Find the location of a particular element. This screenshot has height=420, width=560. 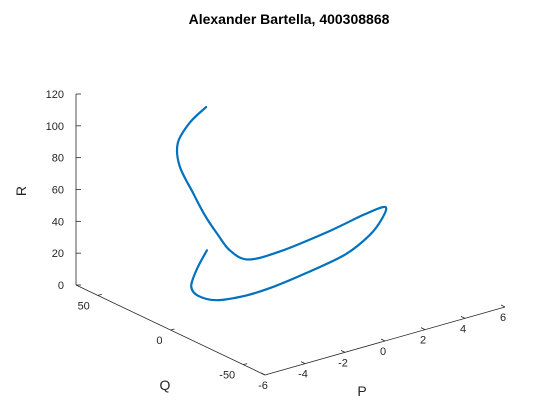

y-axis-line is located at coordinates (170, 330).